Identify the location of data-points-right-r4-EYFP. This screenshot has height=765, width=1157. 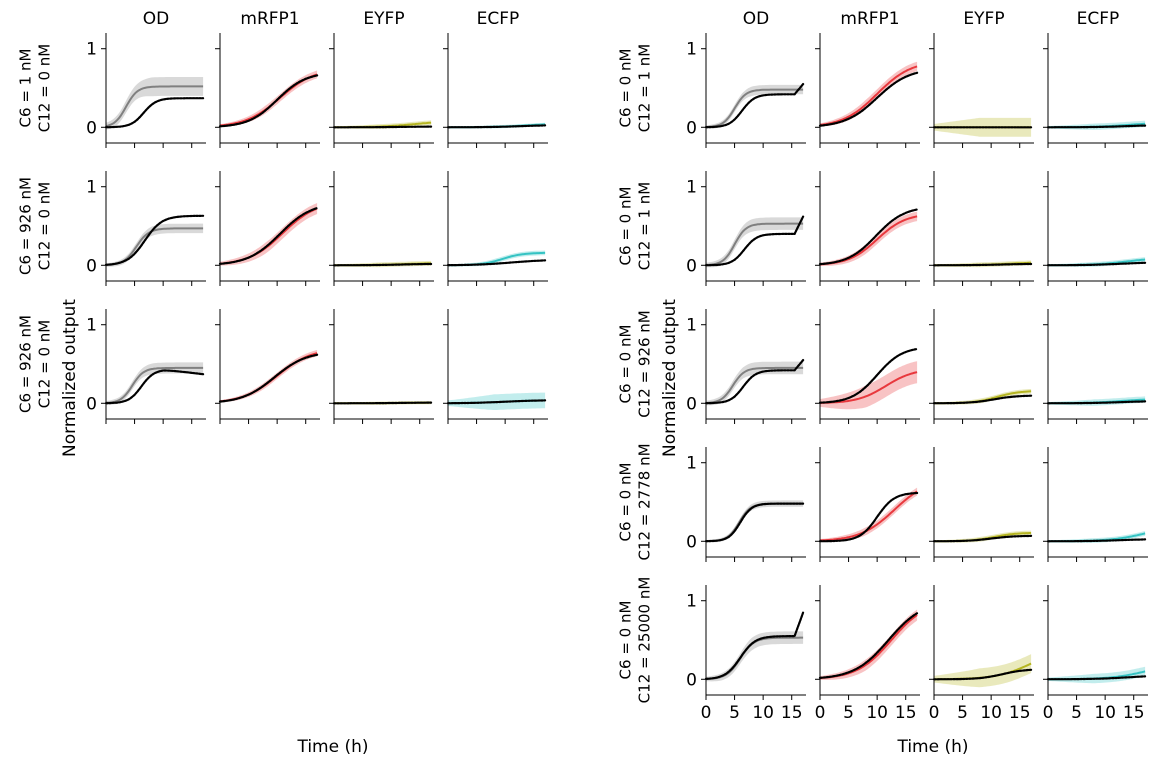
(982, 674).